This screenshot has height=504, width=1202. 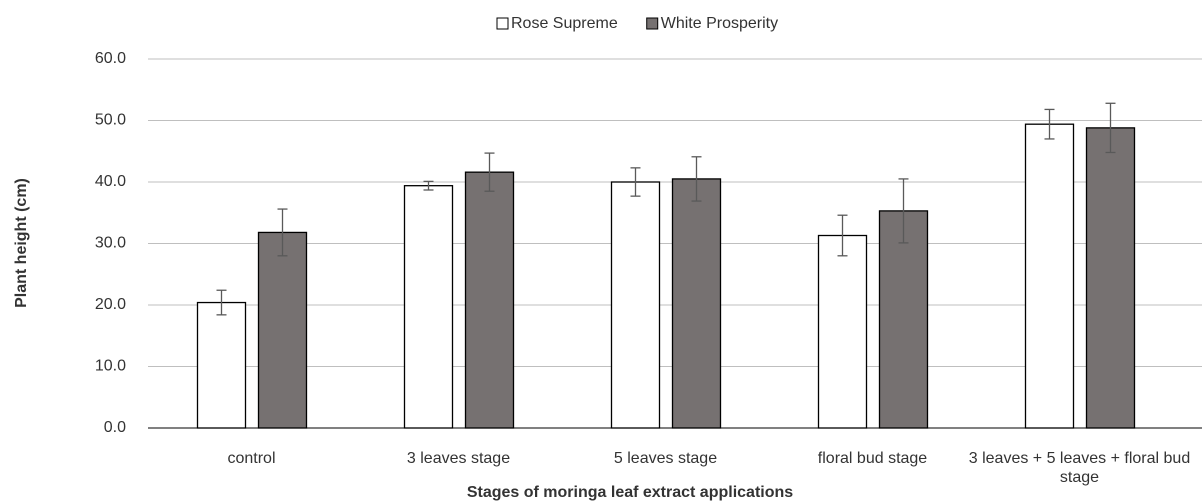 What do you see at coordinates (458, 458) in the screenshot?
I see `x-tick-label: 3 leaves stage` at bounding box center [458, 458].